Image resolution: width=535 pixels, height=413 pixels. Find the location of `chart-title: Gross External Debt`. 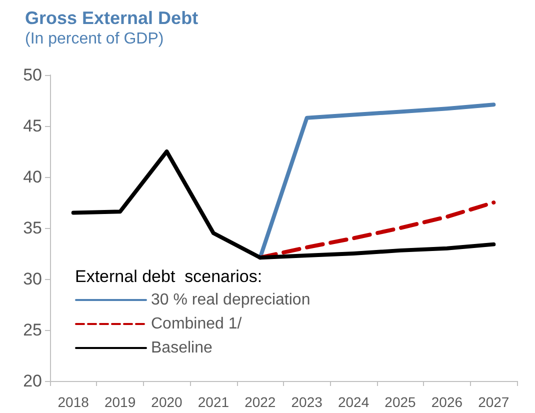

chart-title: Gross External Debt is located at coordinates (111, 18).